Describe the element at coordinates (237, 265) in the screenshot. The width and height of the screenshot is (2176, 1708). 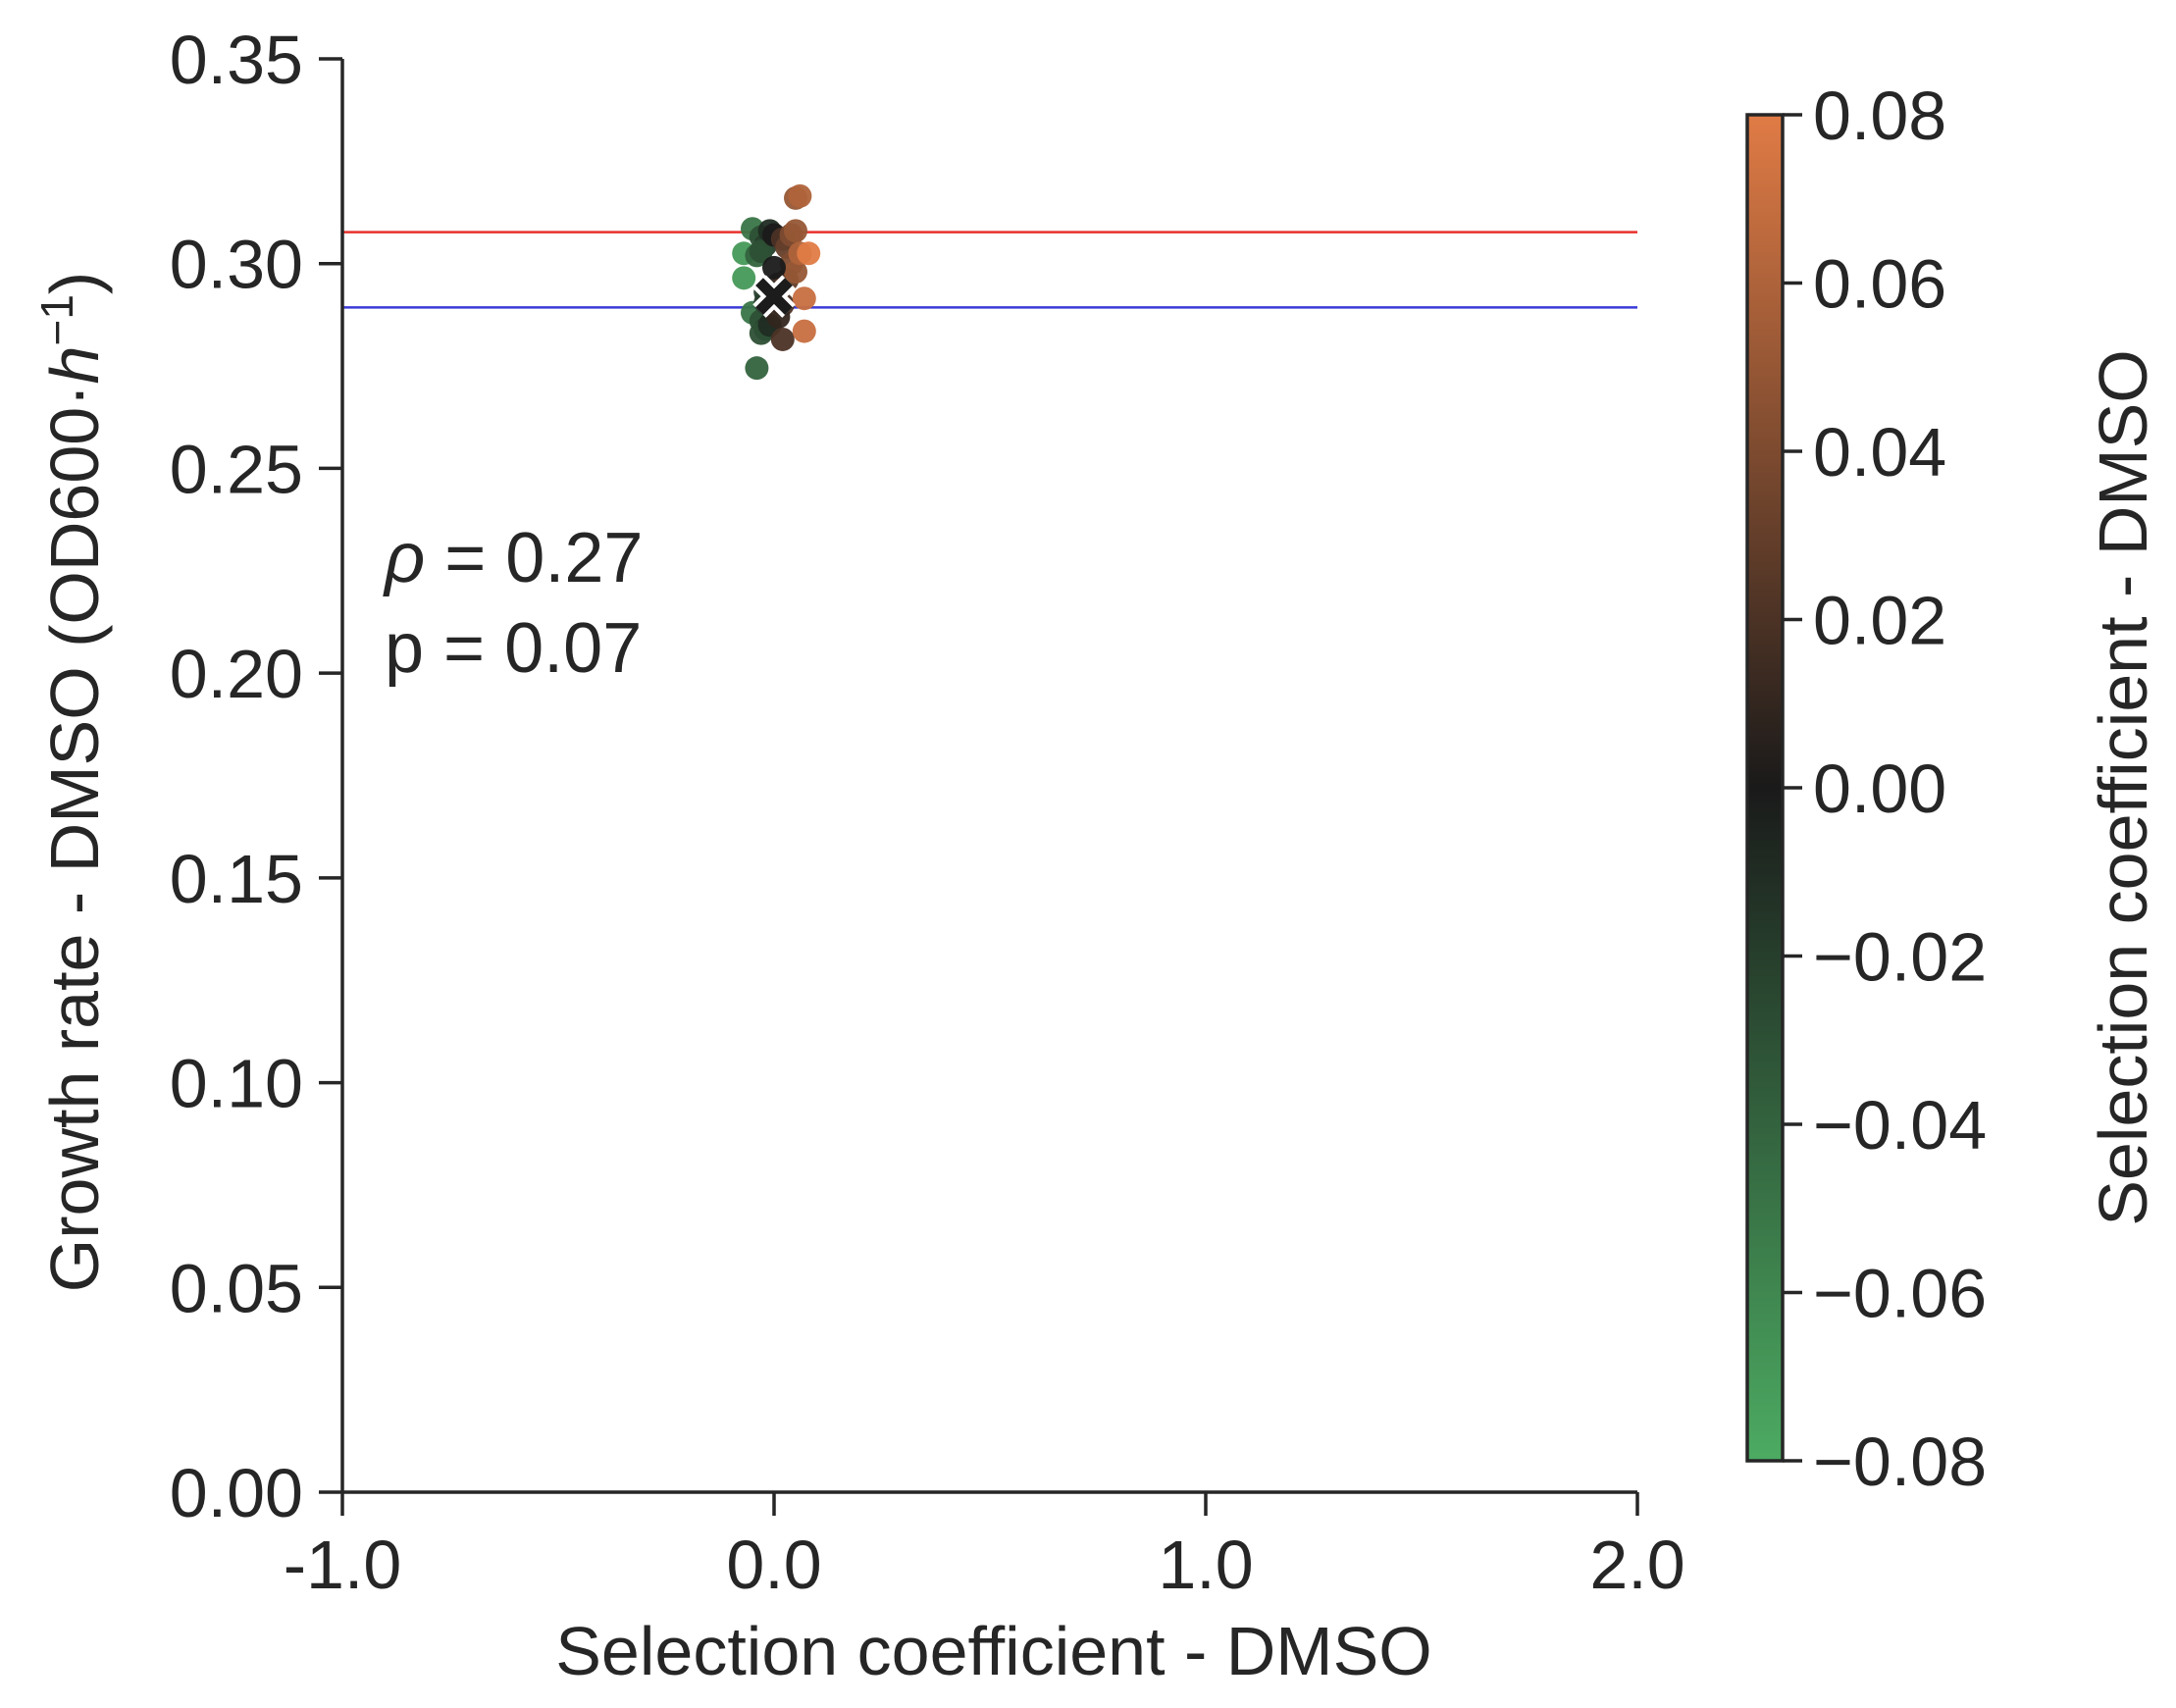
I see `y-tick-label: 0.30` at that location.